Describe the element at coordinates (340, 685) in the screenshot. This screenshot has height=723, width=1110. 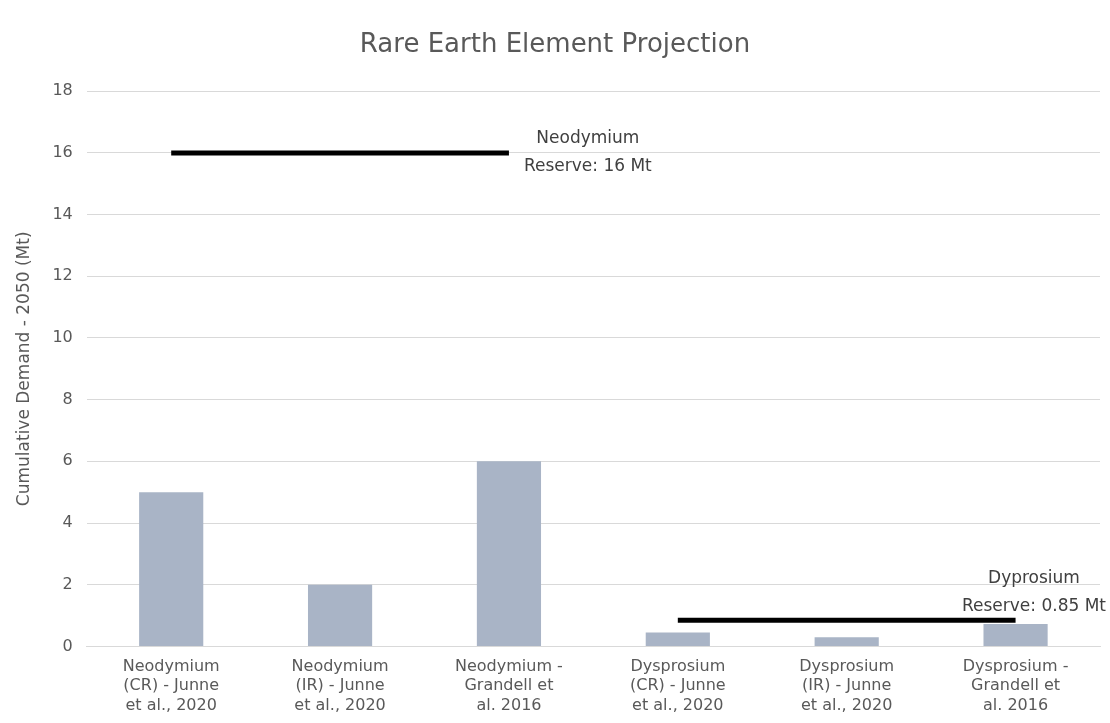
I see `x-tick-label: Neodymium (IR) - Junne et al., 2020` at that location.